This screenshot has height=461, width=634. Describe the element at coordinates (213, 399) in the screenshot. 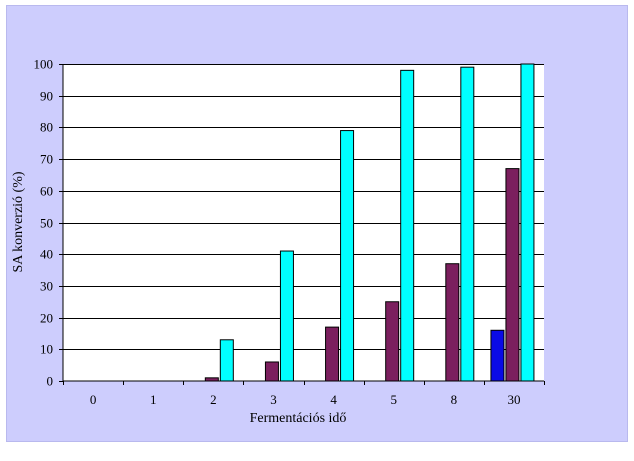

I see `x-tick-label: 2` at that location.